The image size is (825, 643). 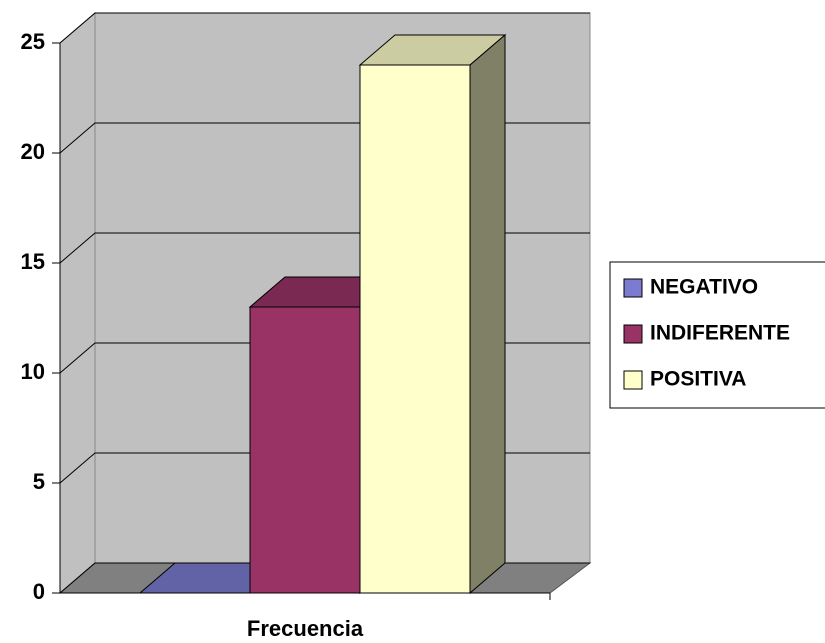 What do you see at coordinates (305, 628) in the screenshot?
I see `x-tick-label: Frecuencia` at bounding box center [305, 628].